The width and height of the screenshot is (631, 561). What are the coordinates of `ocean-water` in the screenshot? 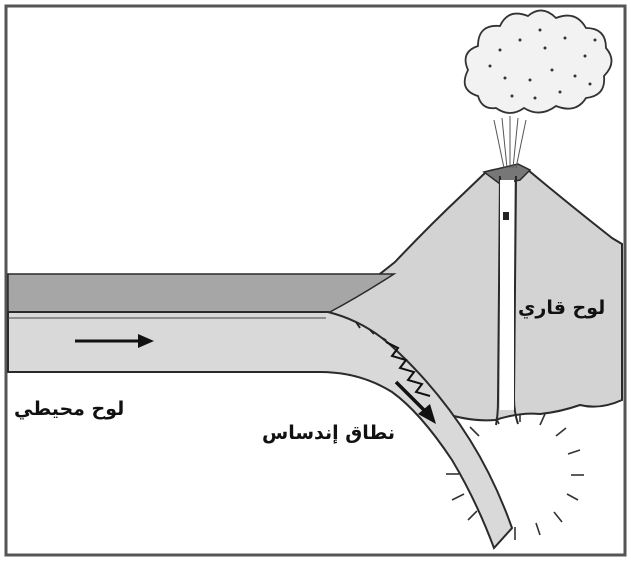 It's located at (202, 293).